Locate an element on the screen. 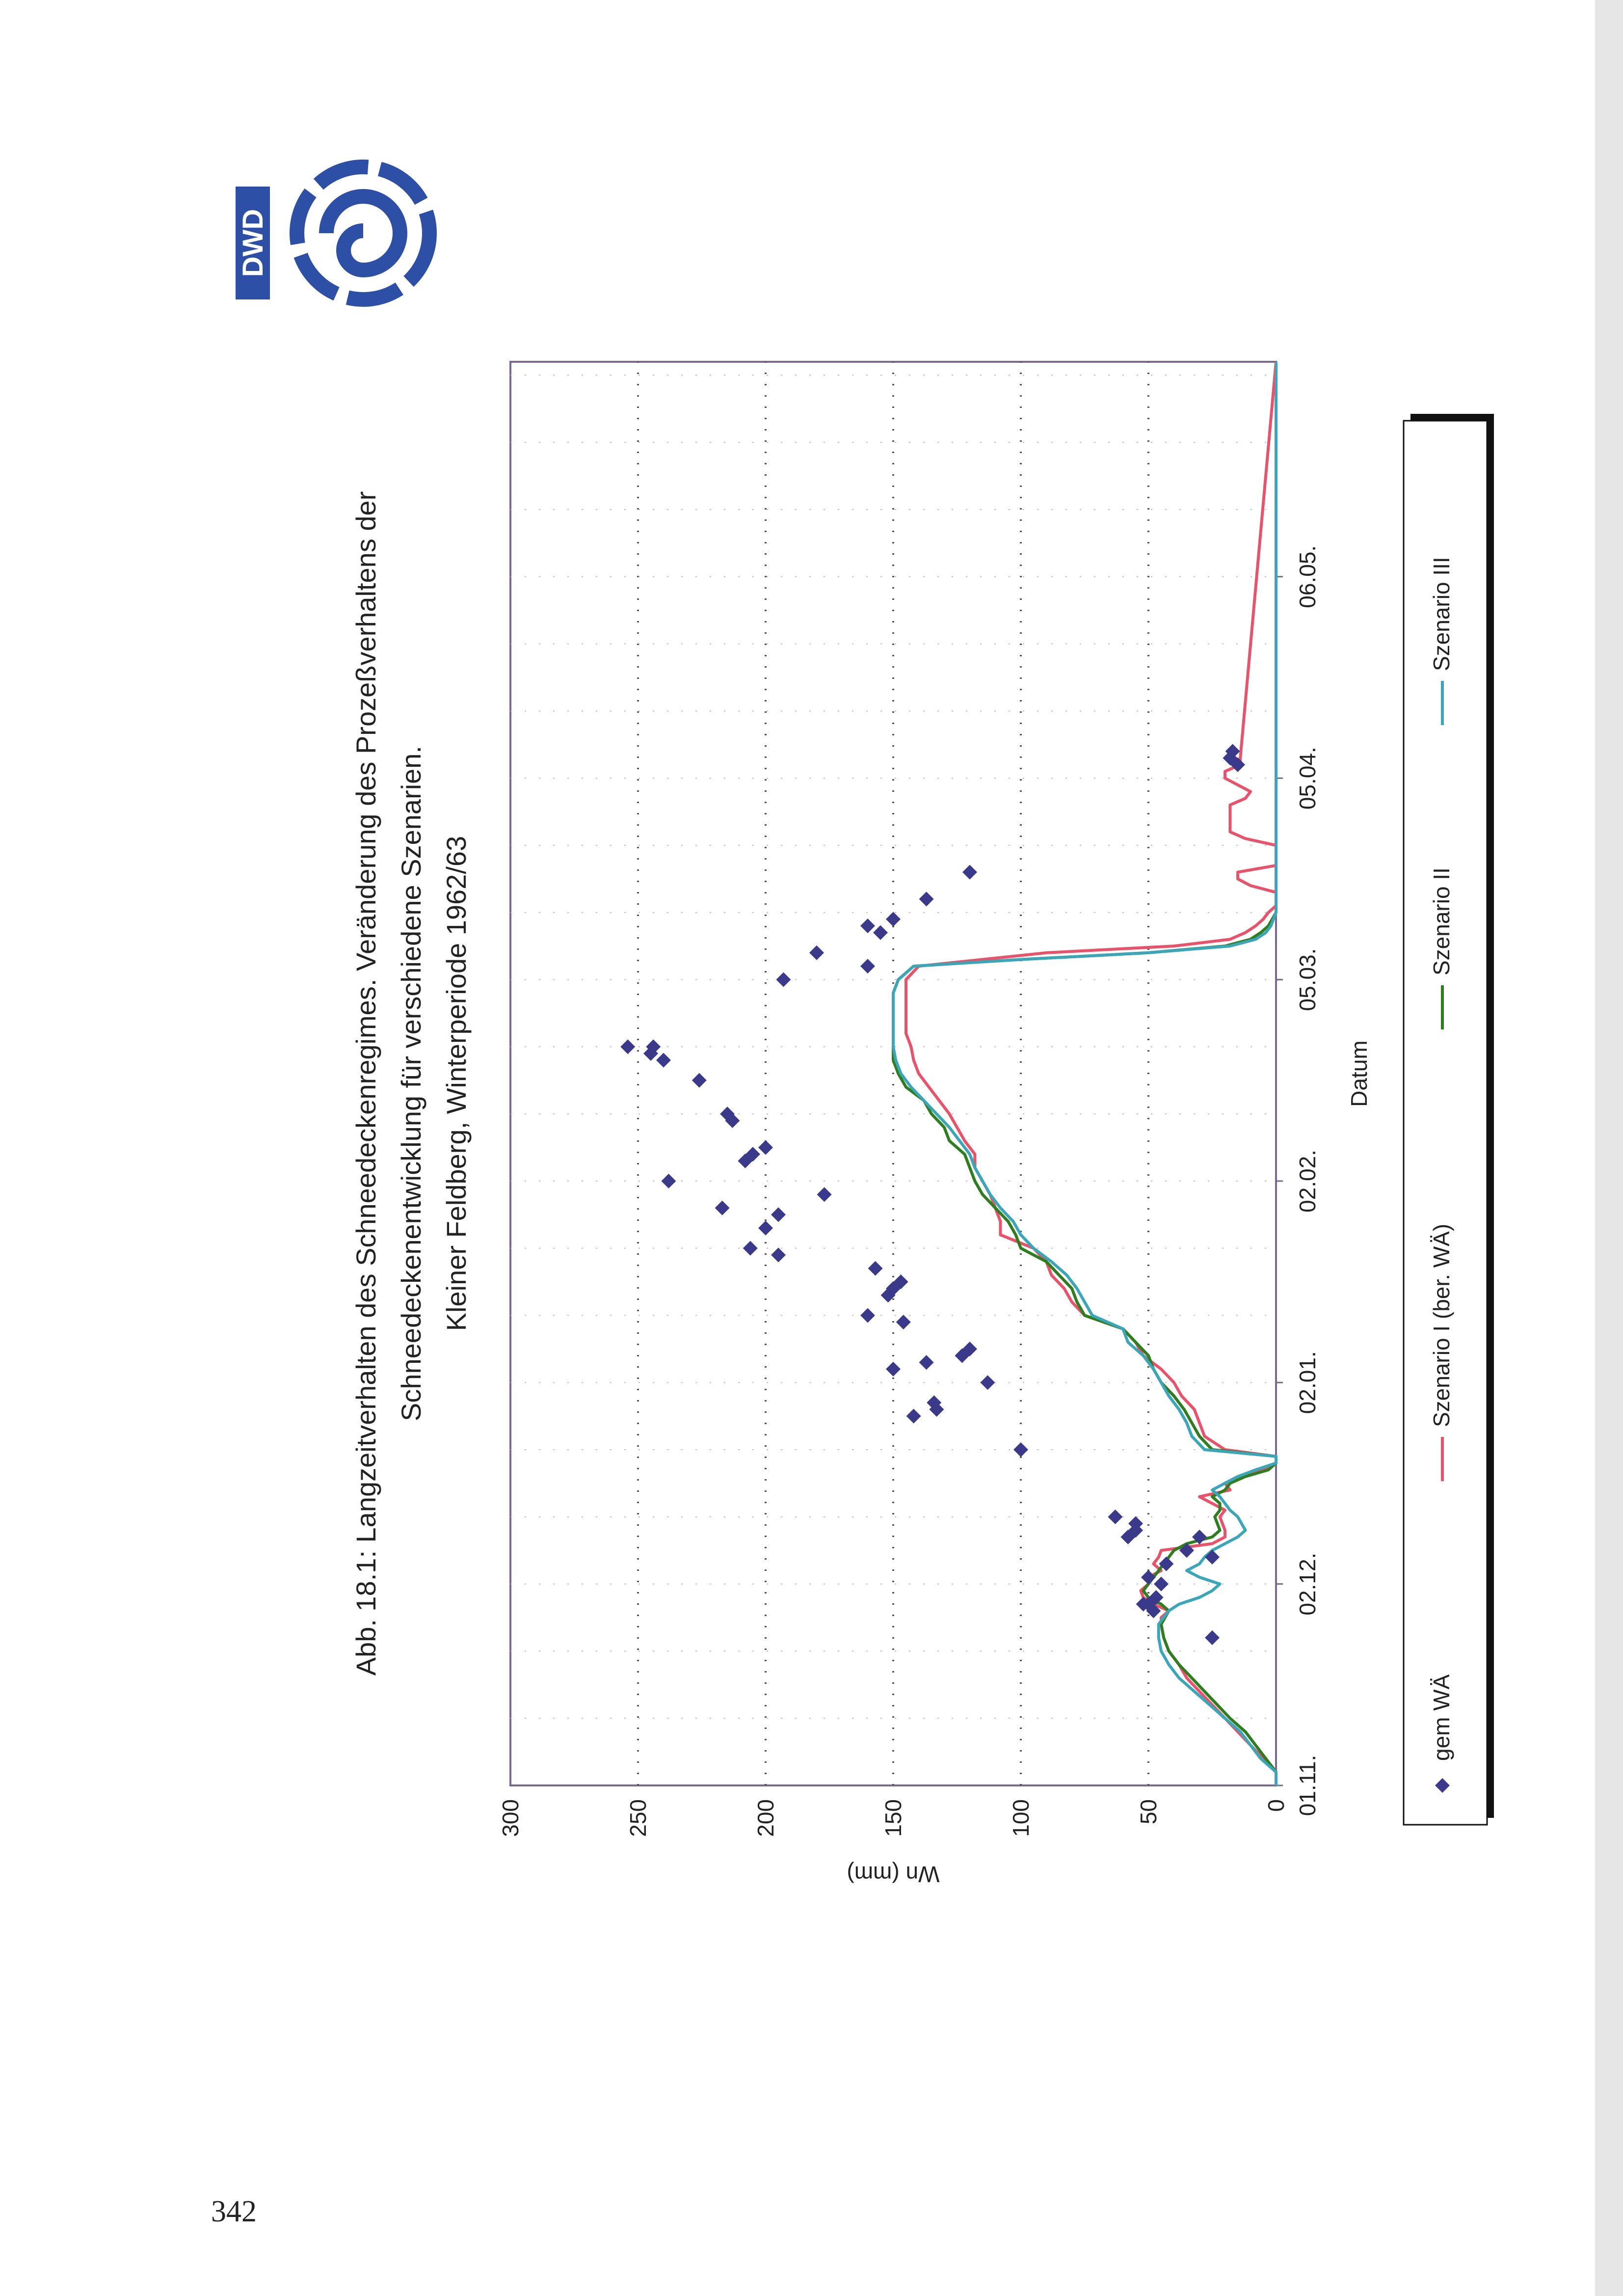  y-tick-label: 250 is located at coordinates (638, 1818).